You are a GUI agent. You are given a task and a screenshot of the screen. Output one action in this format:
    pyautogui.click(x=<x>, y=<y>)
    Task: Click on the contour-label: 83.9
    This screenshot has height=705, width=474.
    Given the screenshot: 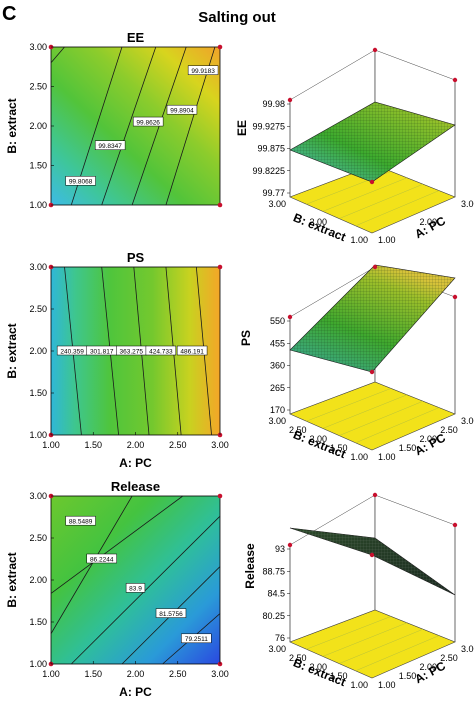 What is the action you would take?
    pyautogui.click(x=135, y=589)
    